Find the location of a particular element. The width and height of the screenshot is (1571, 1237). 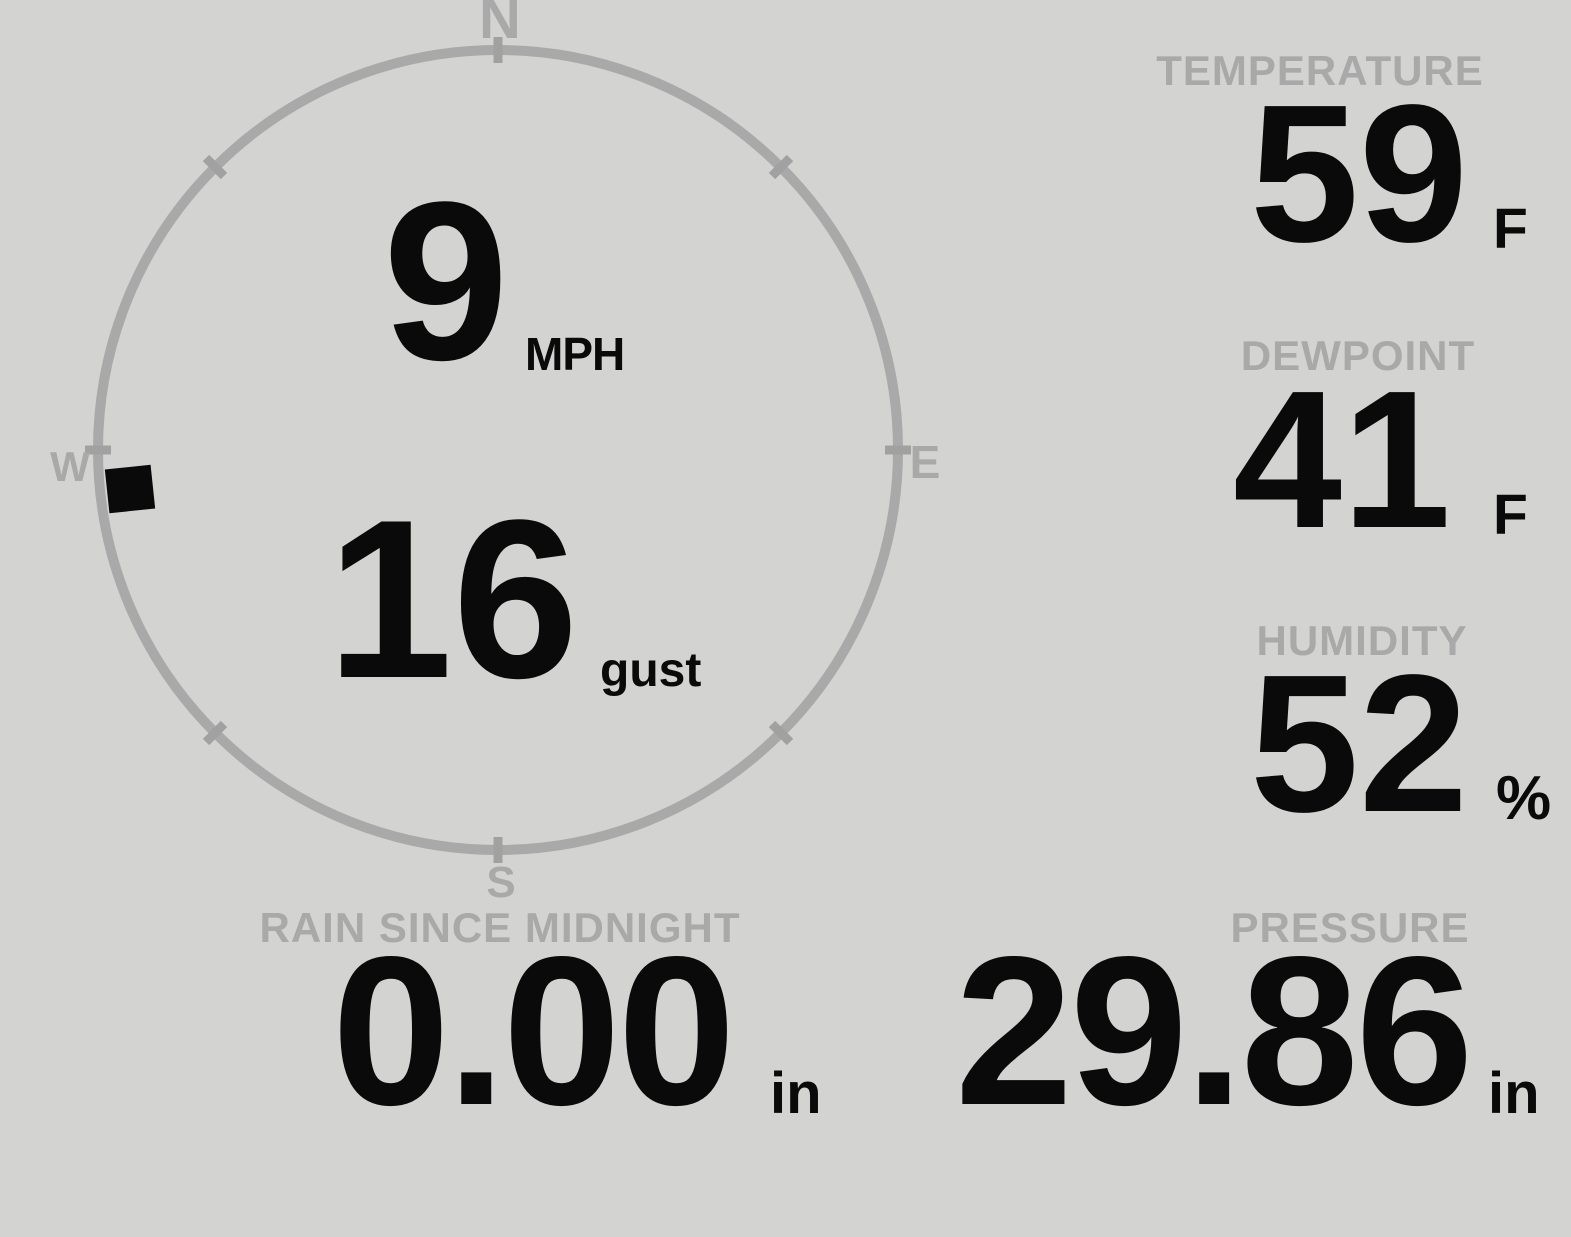

temperature-label: TEMPERATURE is located at coordinates (1320, 70).